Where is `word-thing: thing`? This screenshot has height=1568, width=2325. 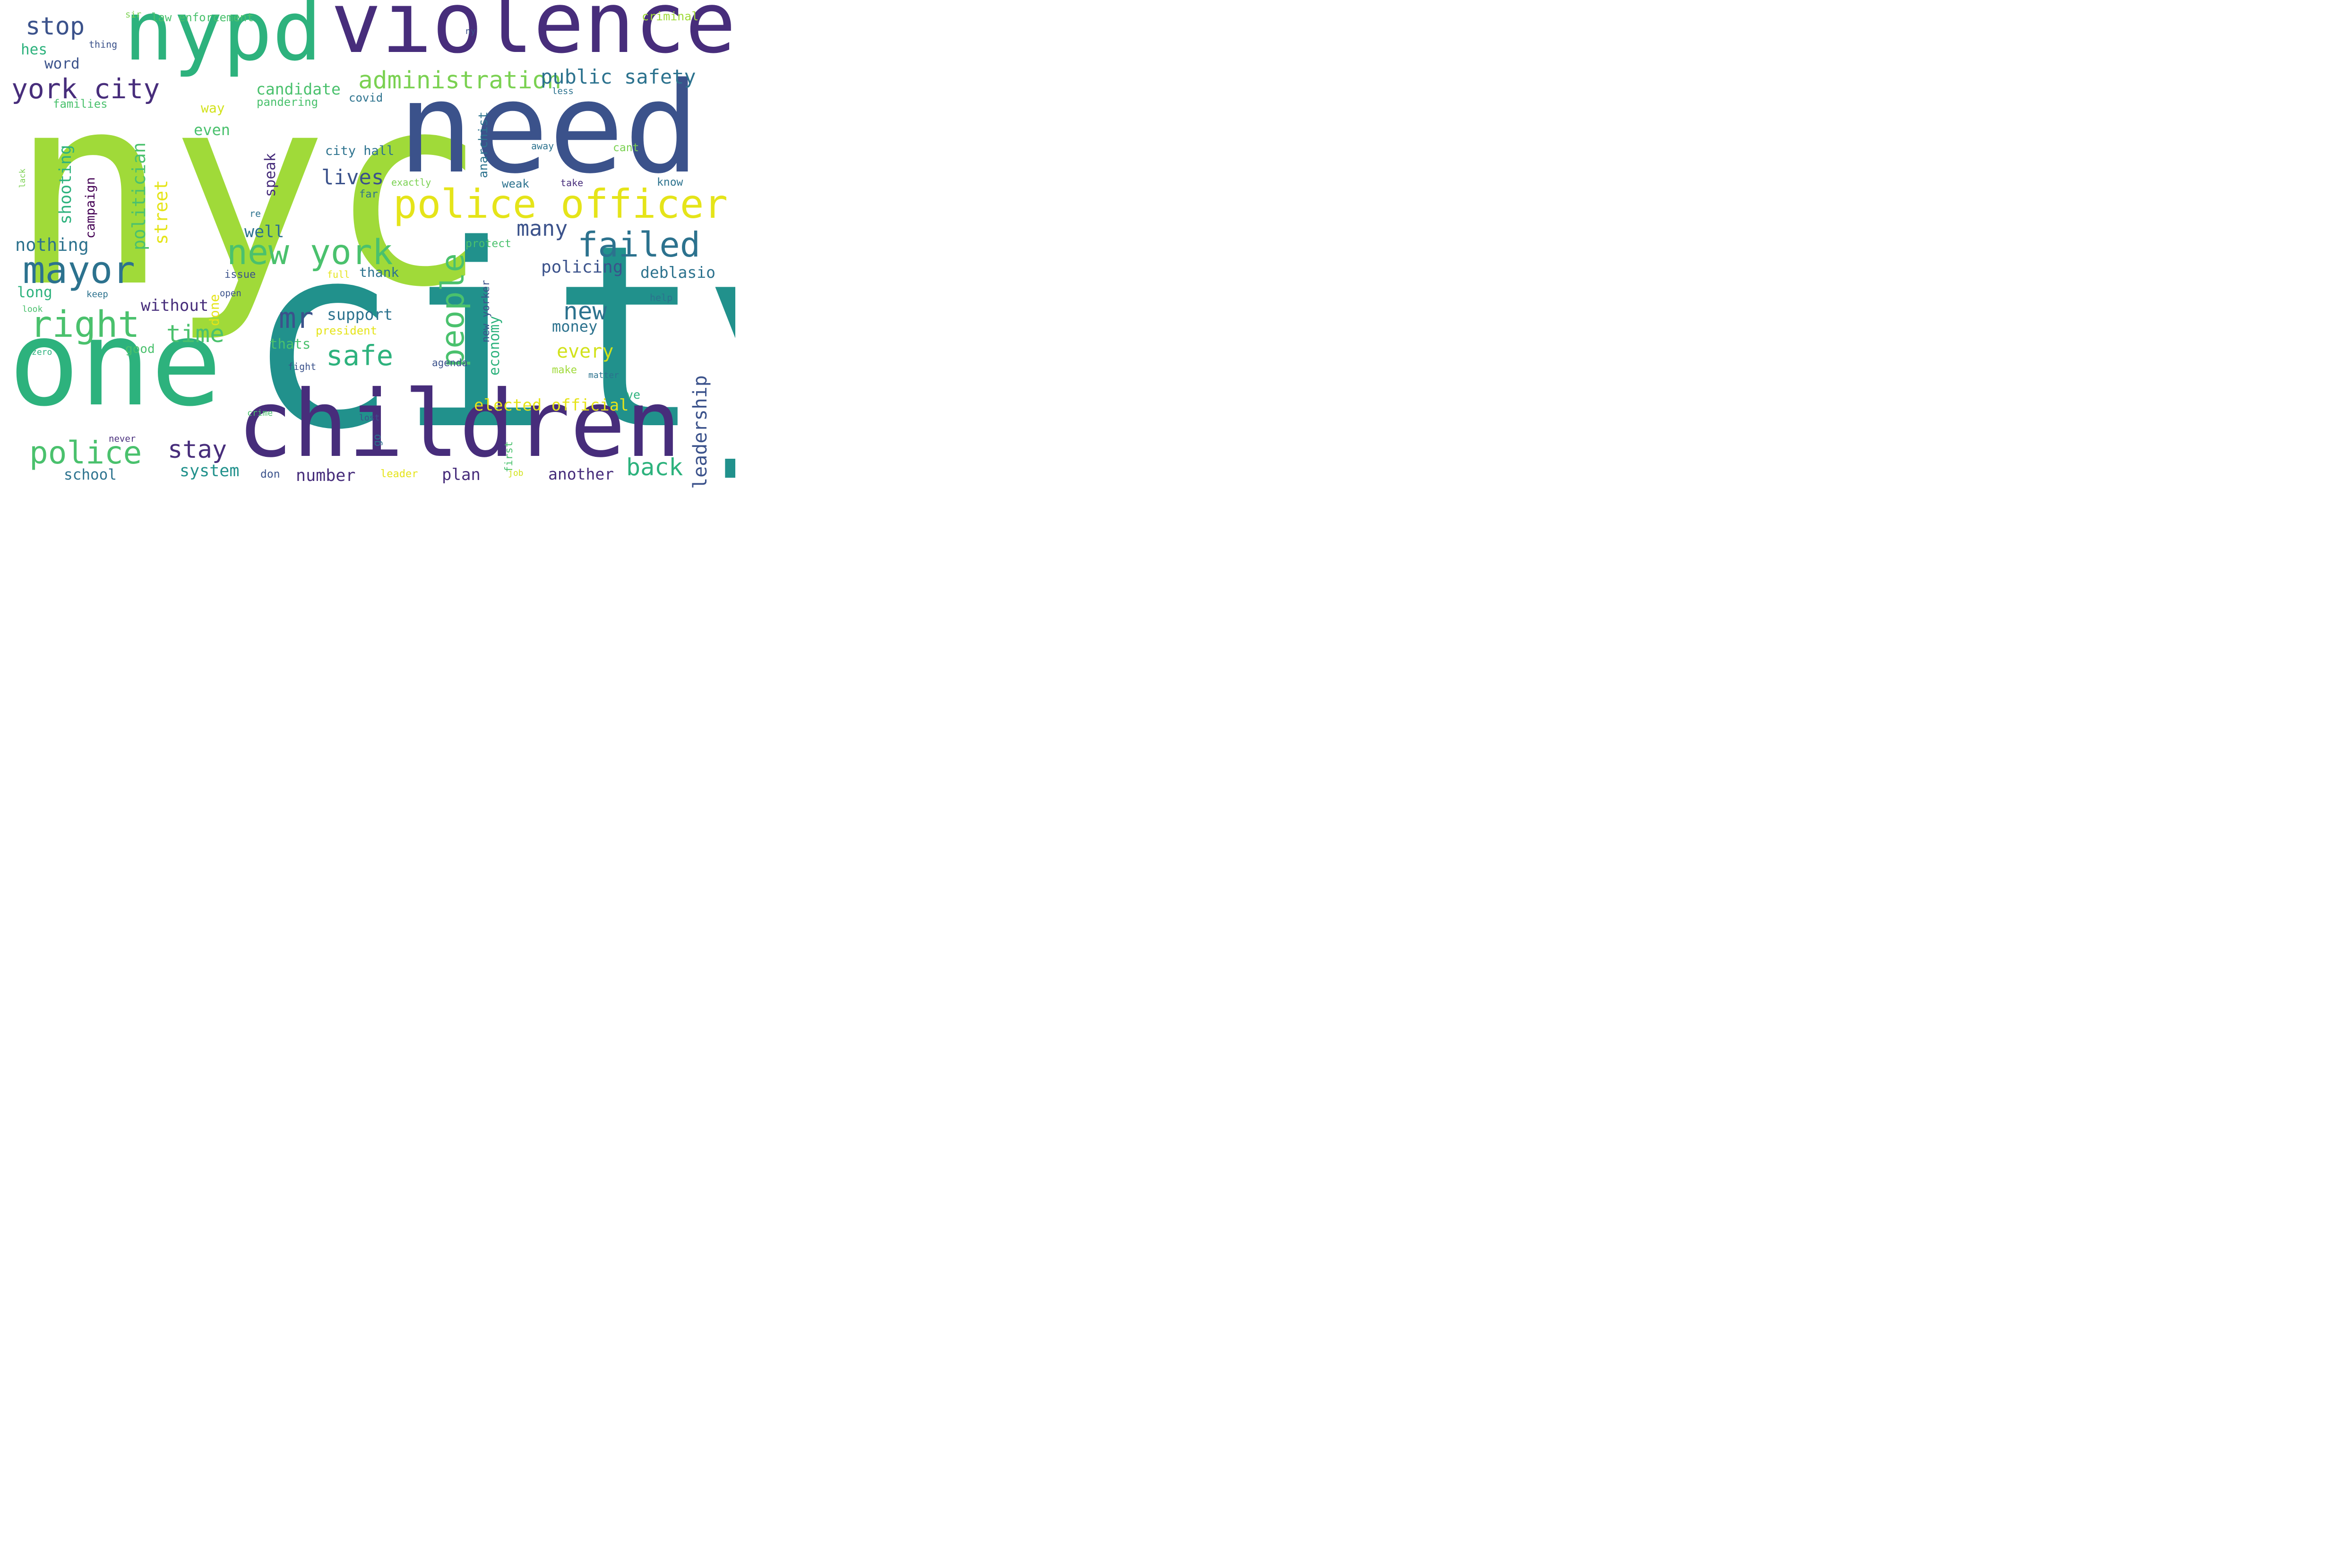 word-thing: thing is located at coordinates (103, 45).